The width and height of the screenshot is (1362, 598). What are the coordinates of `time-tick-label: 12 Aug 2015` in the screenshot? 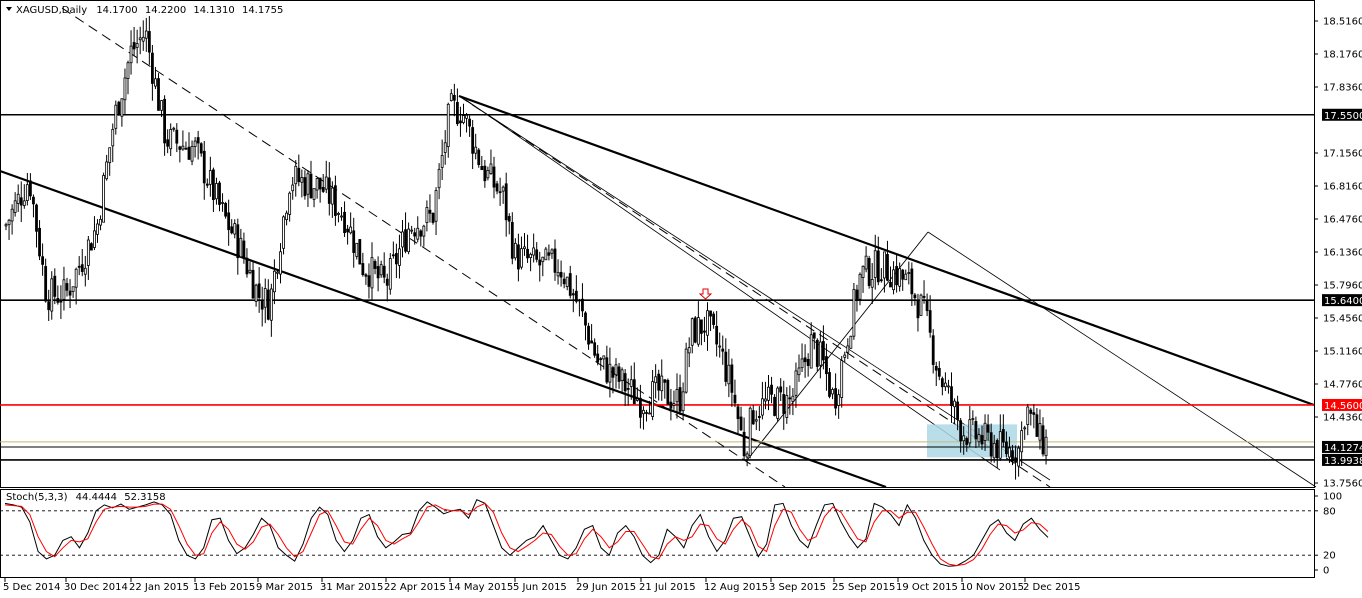 It's located at (736, 587).